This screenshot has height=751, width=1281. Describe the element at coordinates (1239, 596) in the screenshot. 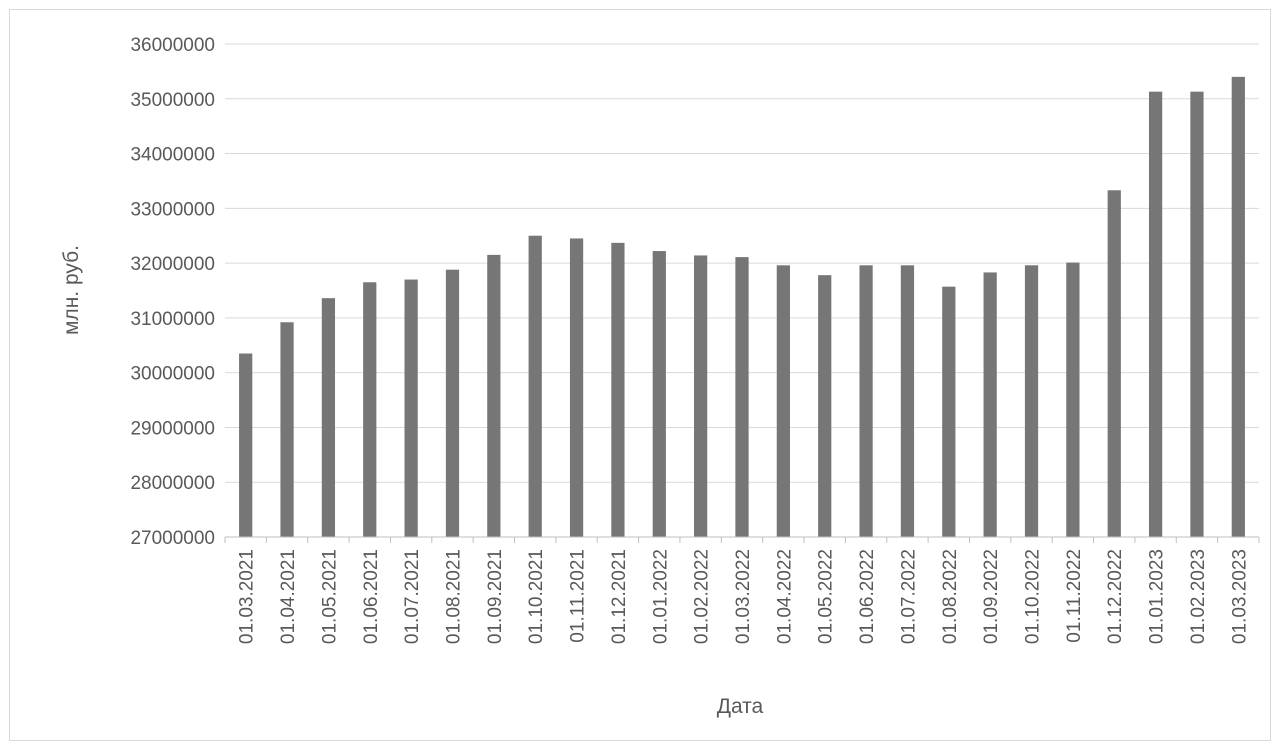

I see `x-tick-label: 01.03.2023` at that location.